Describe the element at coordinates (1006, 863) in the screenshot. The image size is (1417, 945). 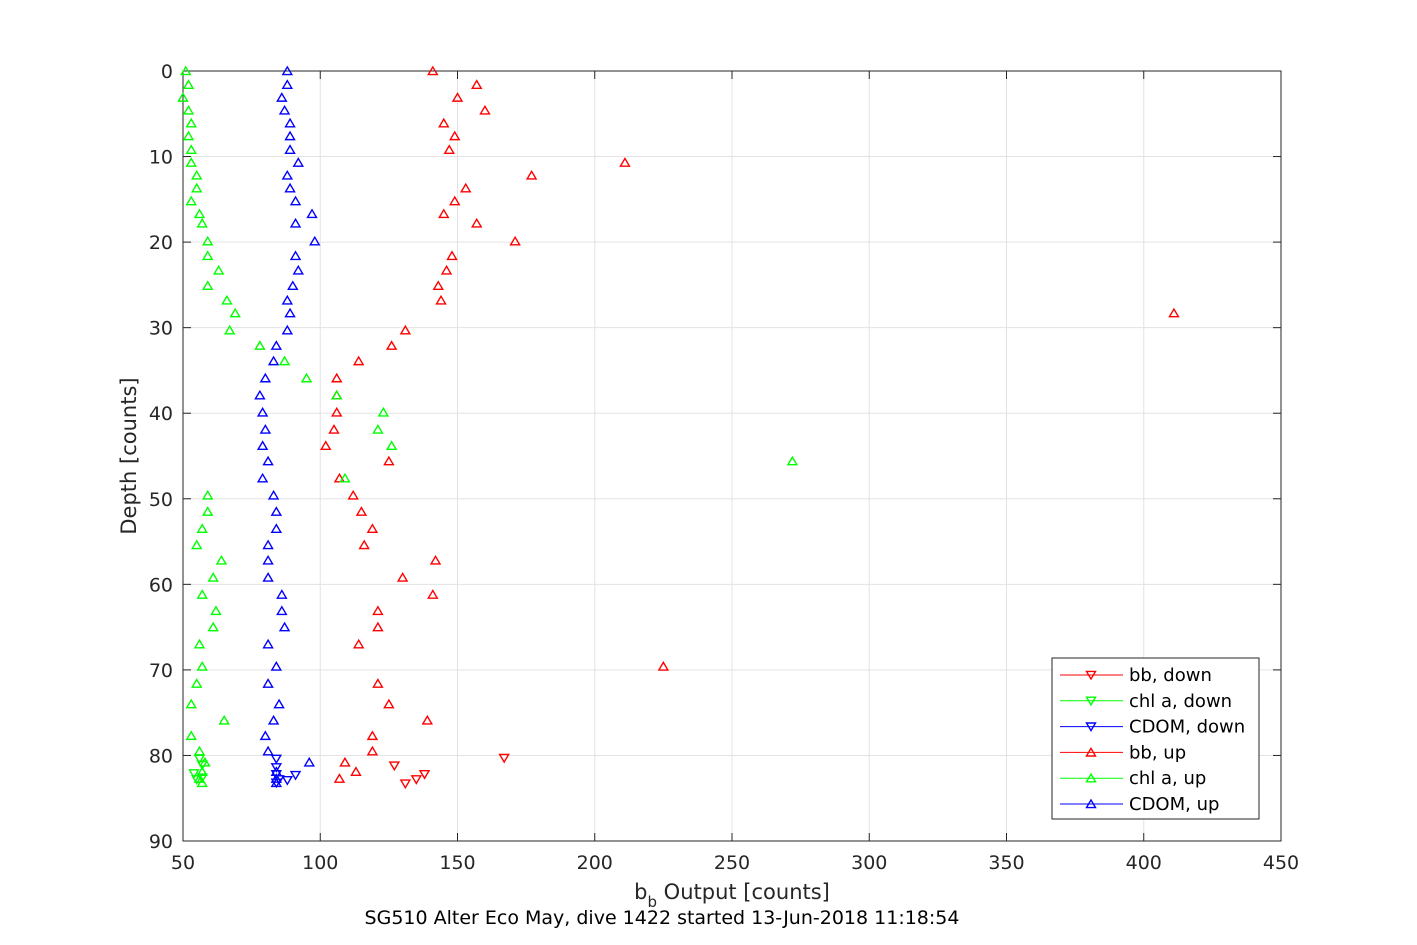
I see `x-tick-label: 350` at that location.